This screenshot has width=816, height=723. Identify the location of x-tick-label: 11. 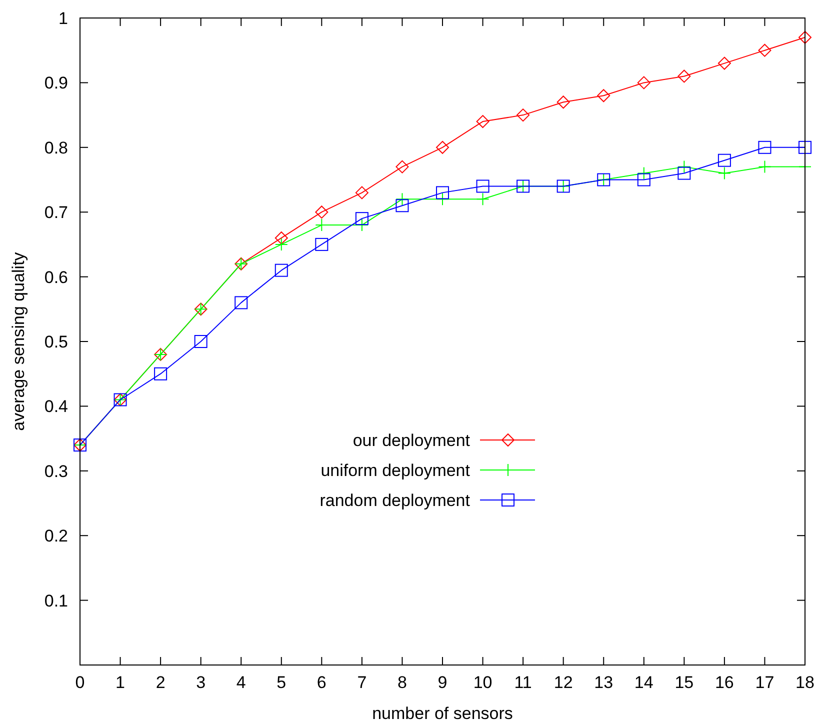
(523, 682).